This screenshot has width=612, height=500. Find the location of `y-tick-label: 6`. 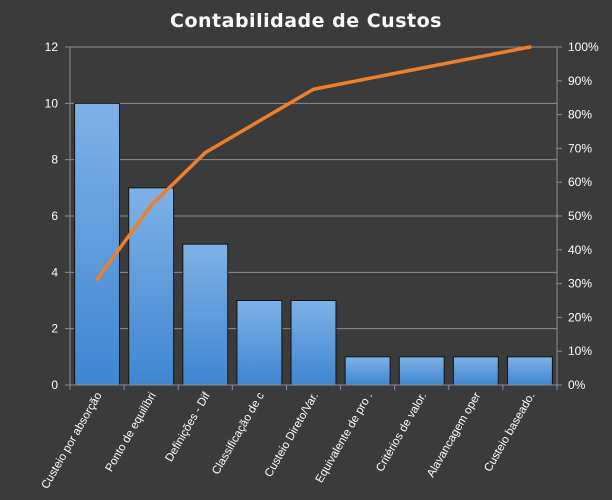

y-tick-label: 6 is located at coordinates (54, 216).